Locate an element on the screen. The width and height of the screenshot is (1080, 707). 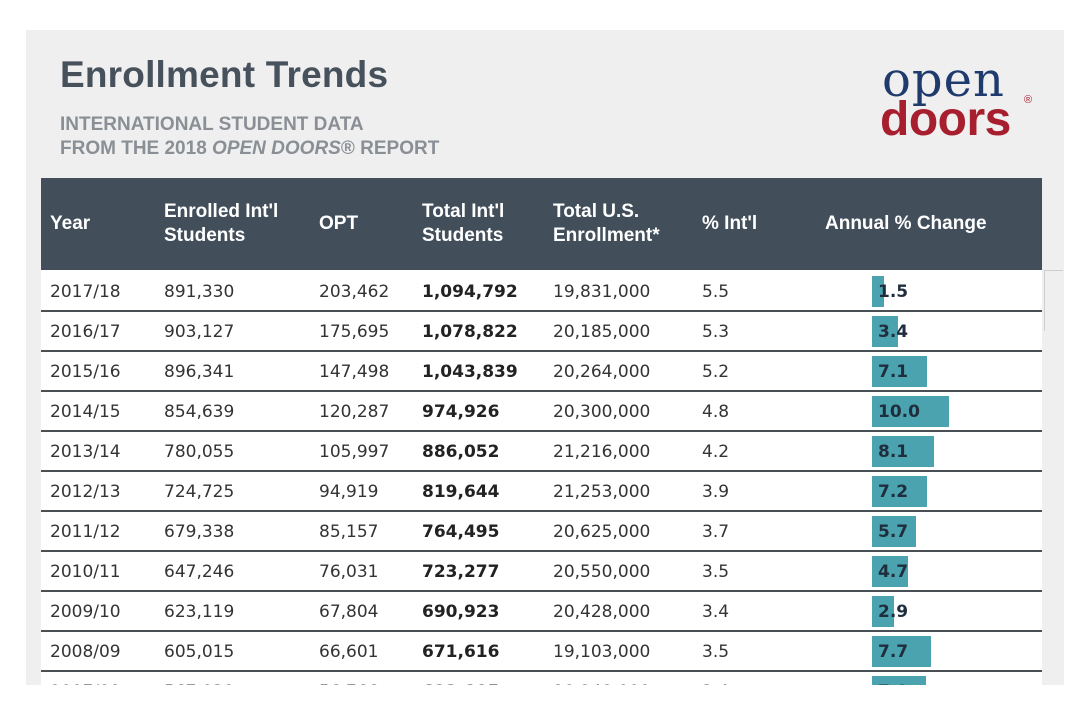
cell-total-intl: 671,616 is located at coordinates (461, 652).